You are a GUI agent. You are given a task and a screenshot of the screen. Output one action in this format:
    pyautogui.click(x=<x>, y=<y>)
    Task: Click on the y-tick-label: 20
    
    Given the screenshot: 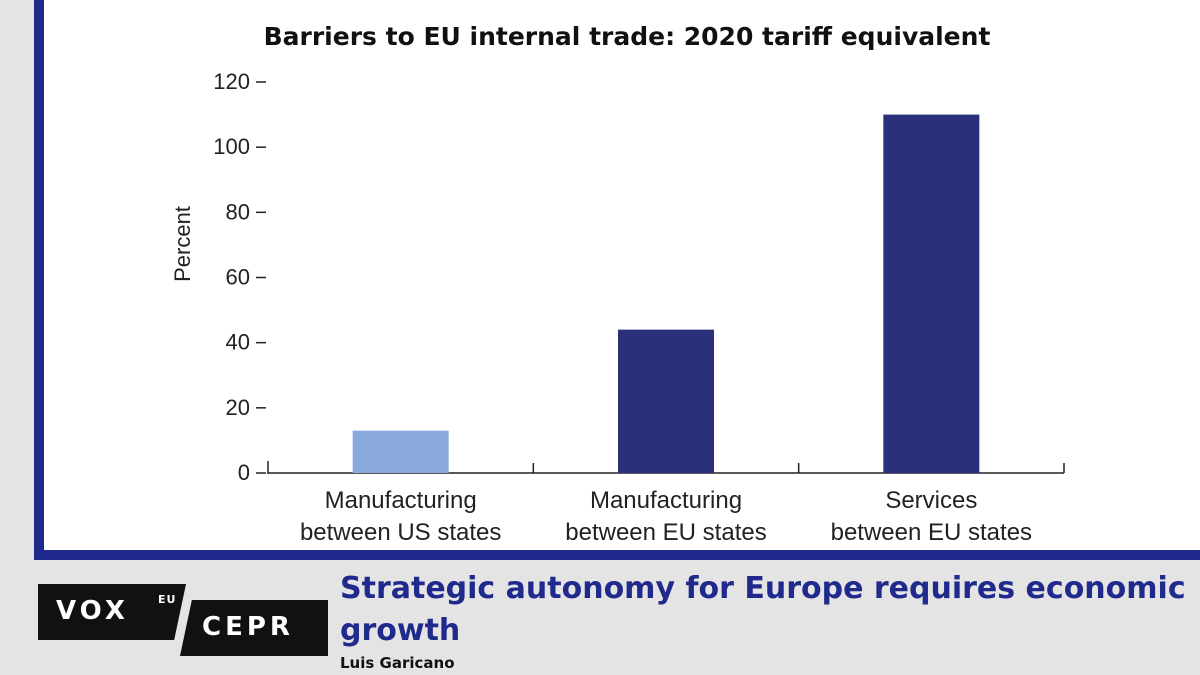 What is the action you would take?
    pyautogui.click(x=238, y=407)
    